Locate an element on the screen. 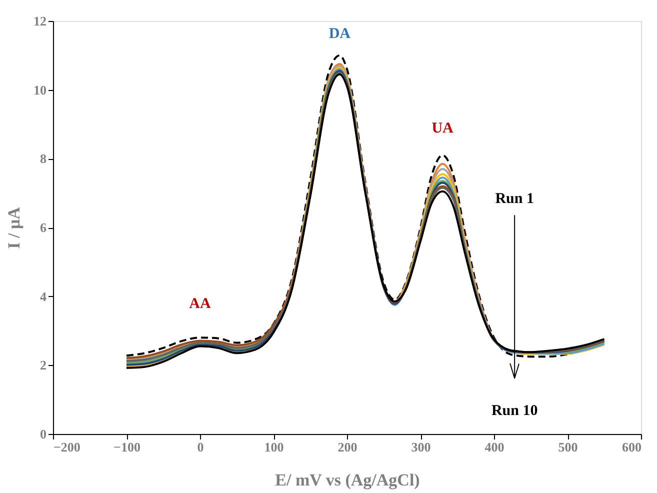 Image resolution: width=657 pixels, height=493 pixels. x-tick-label: 300 is located at coordinates (421, 447).